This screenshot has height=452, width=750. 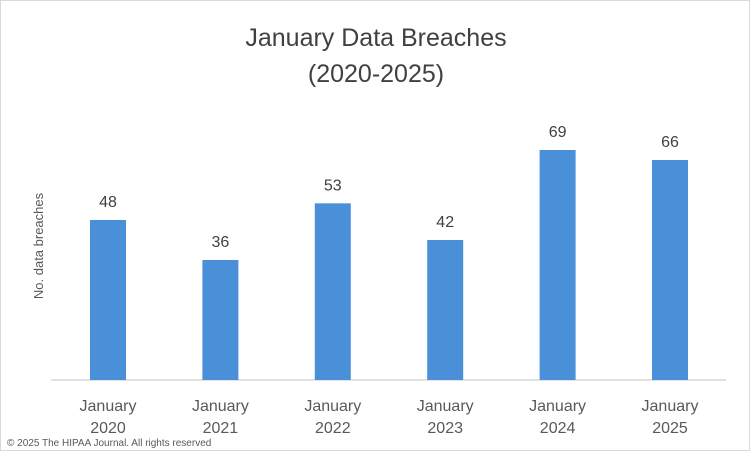 I want to click on x-tick-label: 2025, so click(x=670, y=428).